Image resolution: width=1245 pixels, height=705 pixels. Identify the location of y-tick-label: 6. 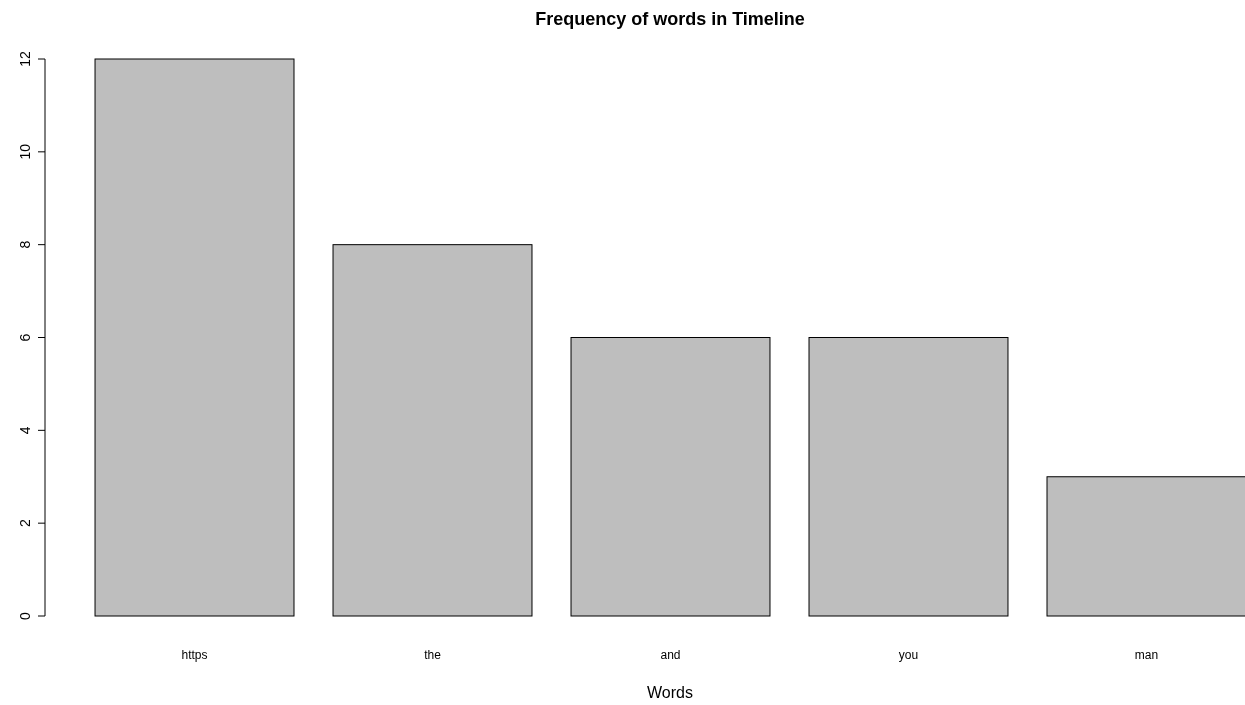
(25, 337).